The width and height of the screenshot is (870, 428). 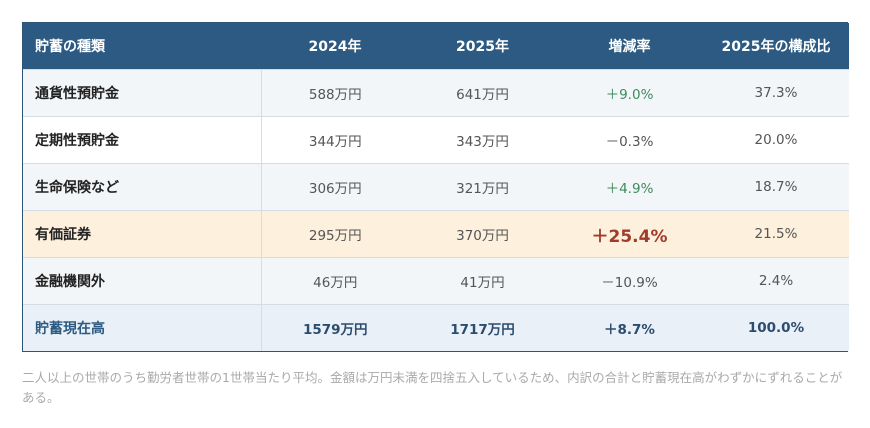 I want to click on cell-change: －0.3%, so click(x=629, y=140).